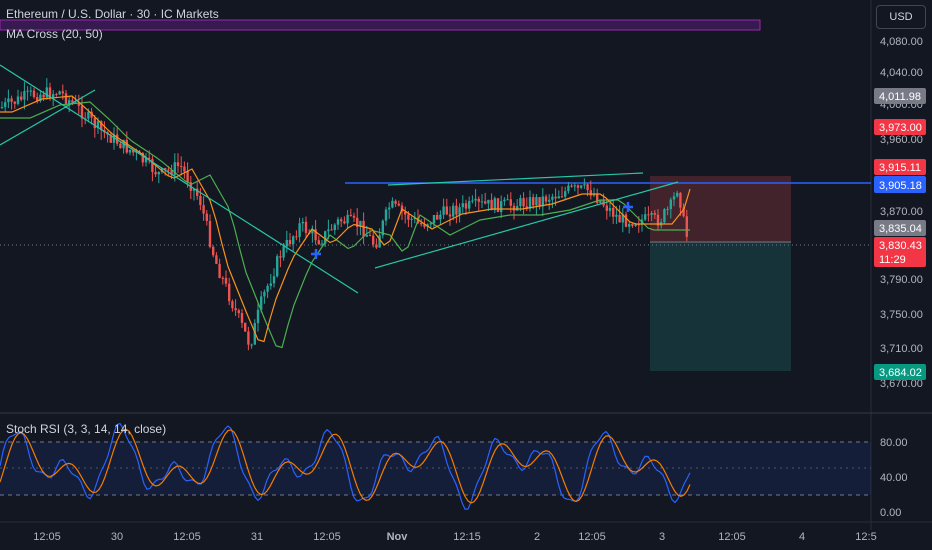  I want to click on trendline-rising-left, so click(48, 117).